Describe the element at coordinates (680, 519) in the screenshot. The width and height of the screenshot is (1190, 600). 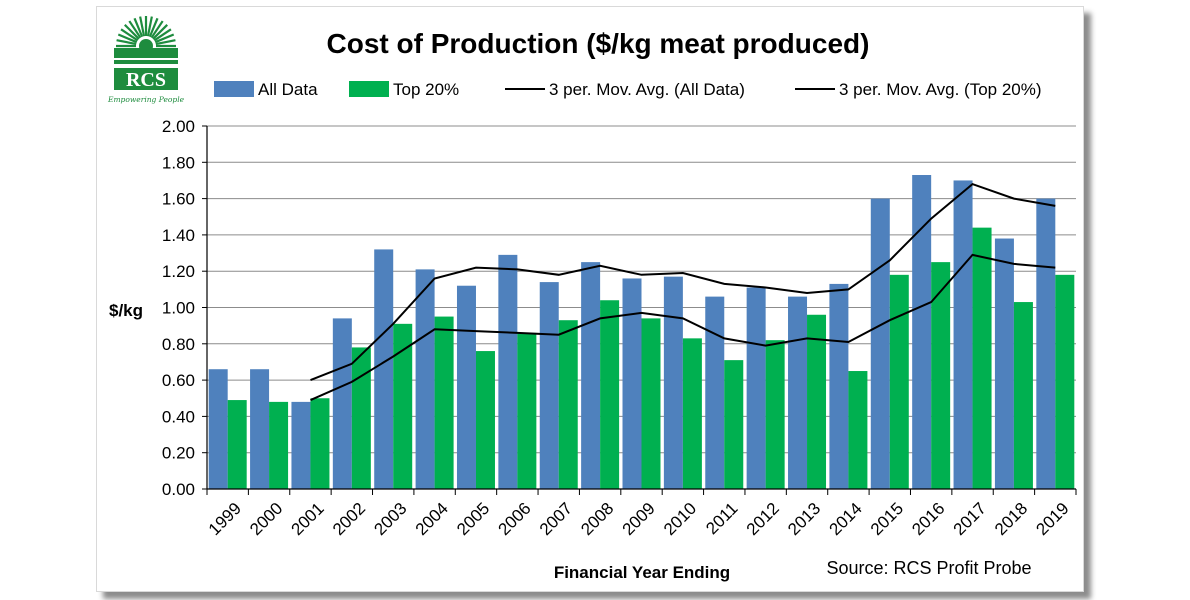
I see `x-tick-label: 2010` at that location.